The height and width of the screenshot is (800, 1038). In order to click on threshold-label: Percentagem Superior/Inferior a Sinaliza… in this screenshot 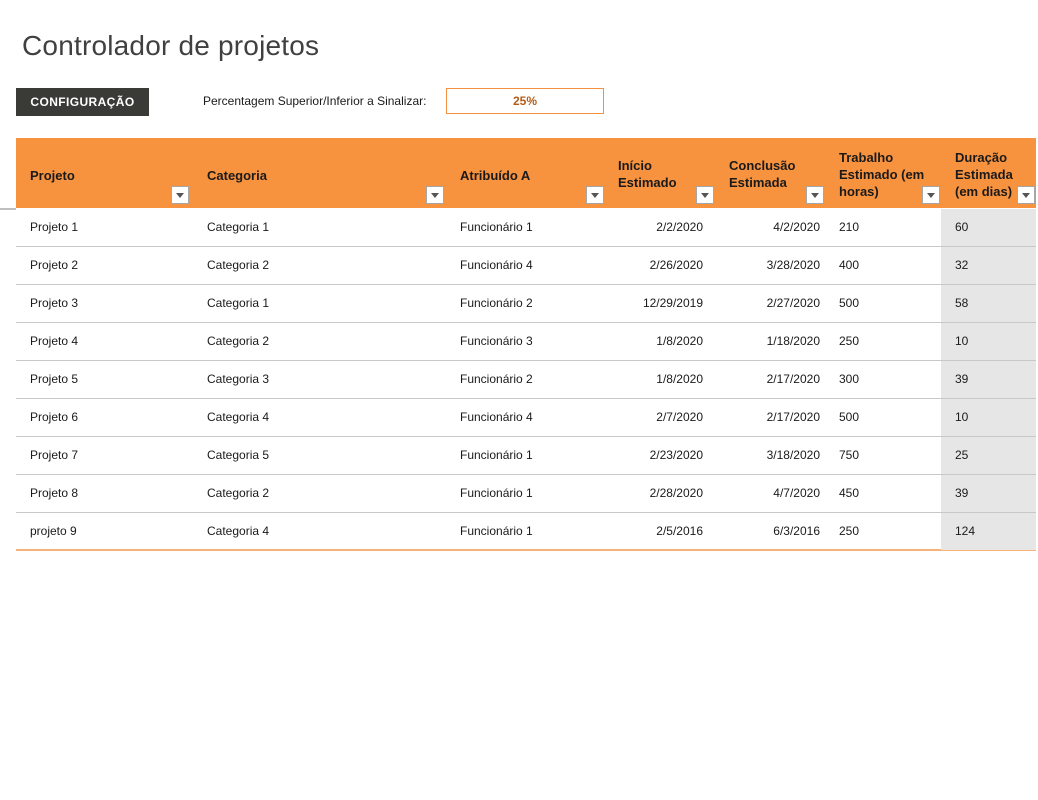, I will do `click(315, 101)`.